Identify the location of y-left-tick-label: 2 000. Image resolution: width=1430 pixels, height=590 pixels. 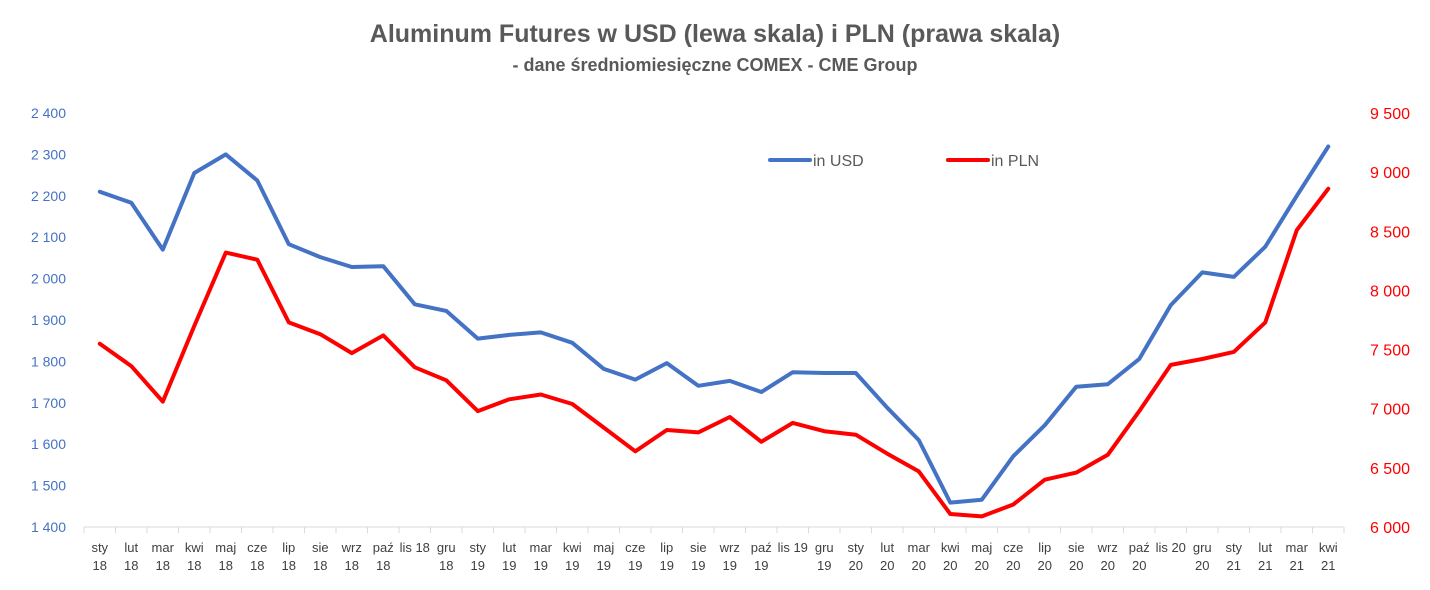
(48, 279).